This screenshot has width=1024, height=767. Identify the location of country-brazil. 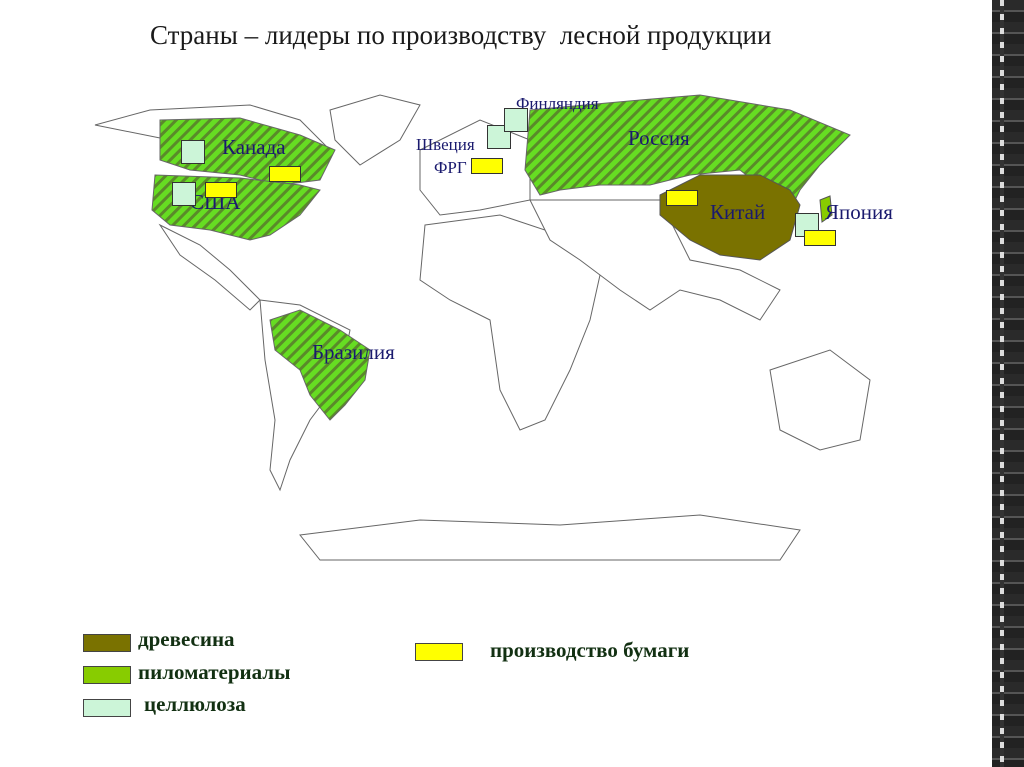
(320, 365).